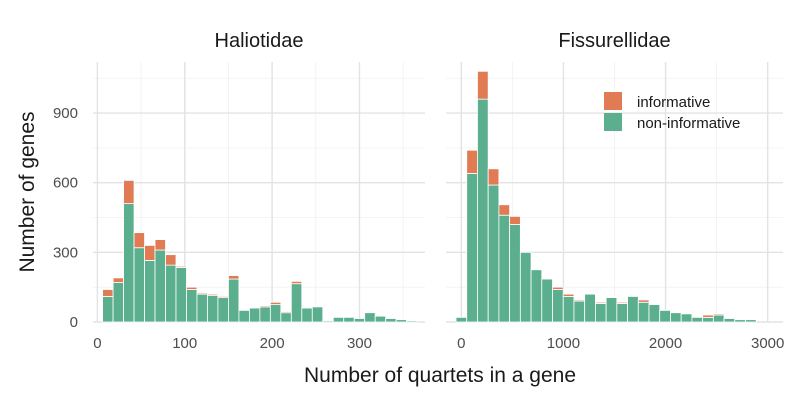  I want to click on y-axis-title: Number of genes, so click(27, 191).